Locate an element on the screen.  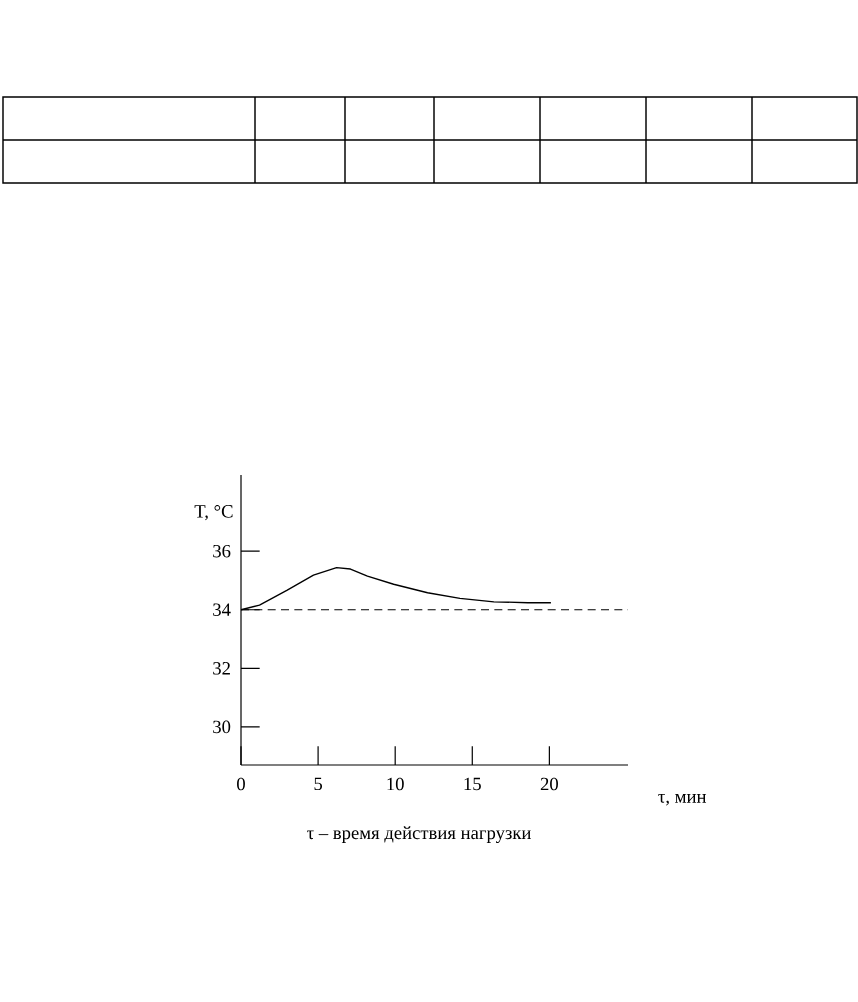
y-axis-title: T, °C is located at coordinates (213, 513).